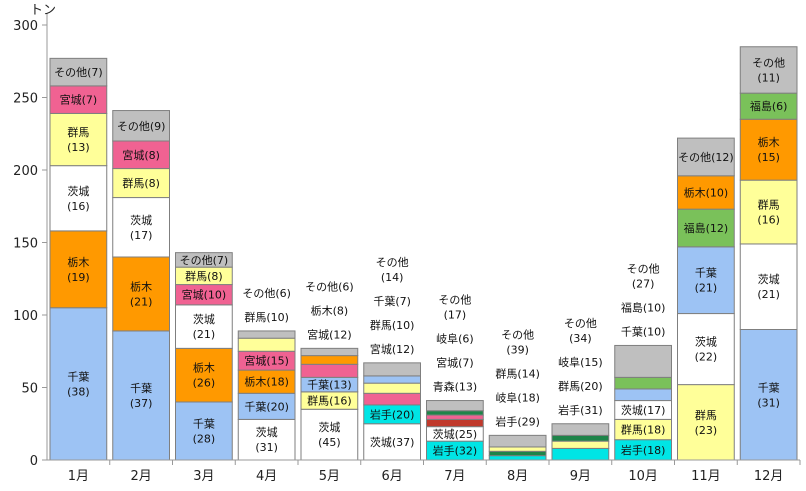 This screenshot has width=806, height=491. I want to click on x-tick-label: 7月, so click(454, 476).